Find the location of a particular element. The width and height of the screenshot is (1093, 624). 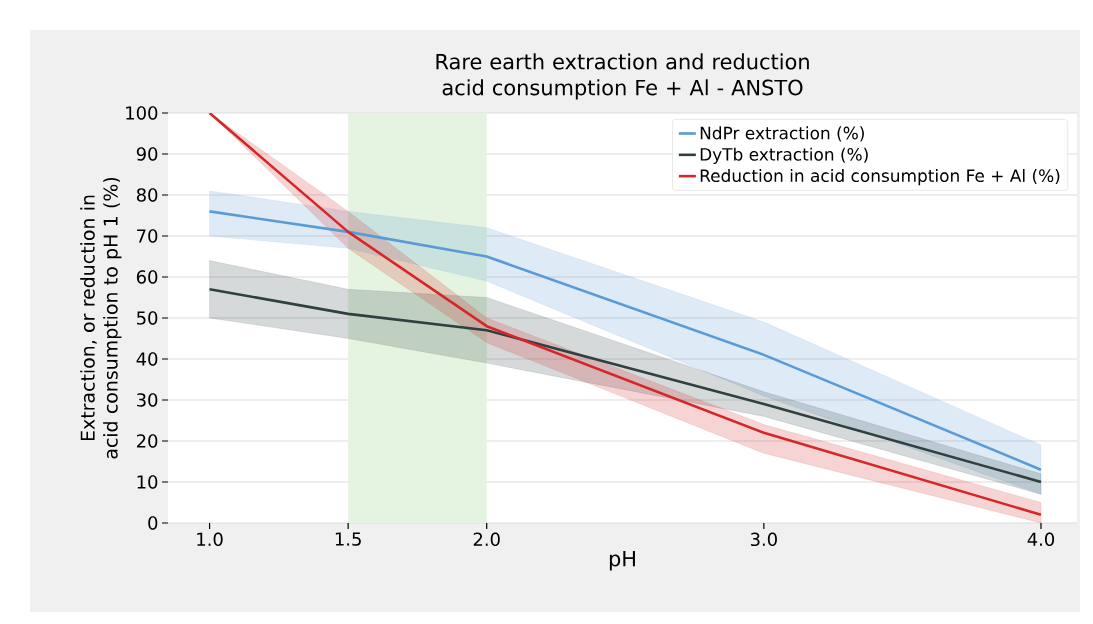

x-tick-label: 4.0 is located at coordinates (1041, 539).